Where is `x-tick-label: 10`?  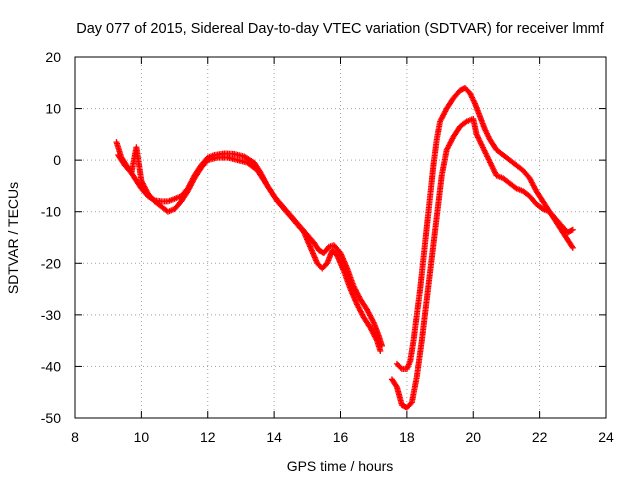
x-tick-label: 10 is located at coordinates (142, 437).